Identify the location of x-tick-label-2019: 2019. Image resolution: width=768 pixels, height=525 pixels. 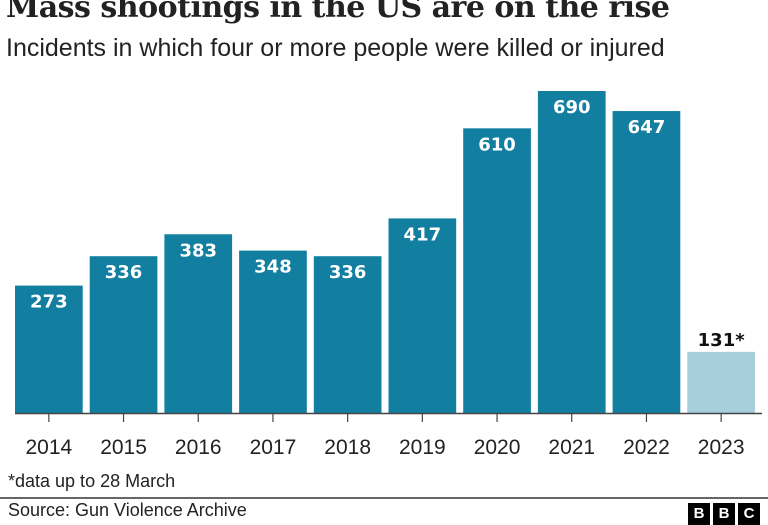
(422, 447).